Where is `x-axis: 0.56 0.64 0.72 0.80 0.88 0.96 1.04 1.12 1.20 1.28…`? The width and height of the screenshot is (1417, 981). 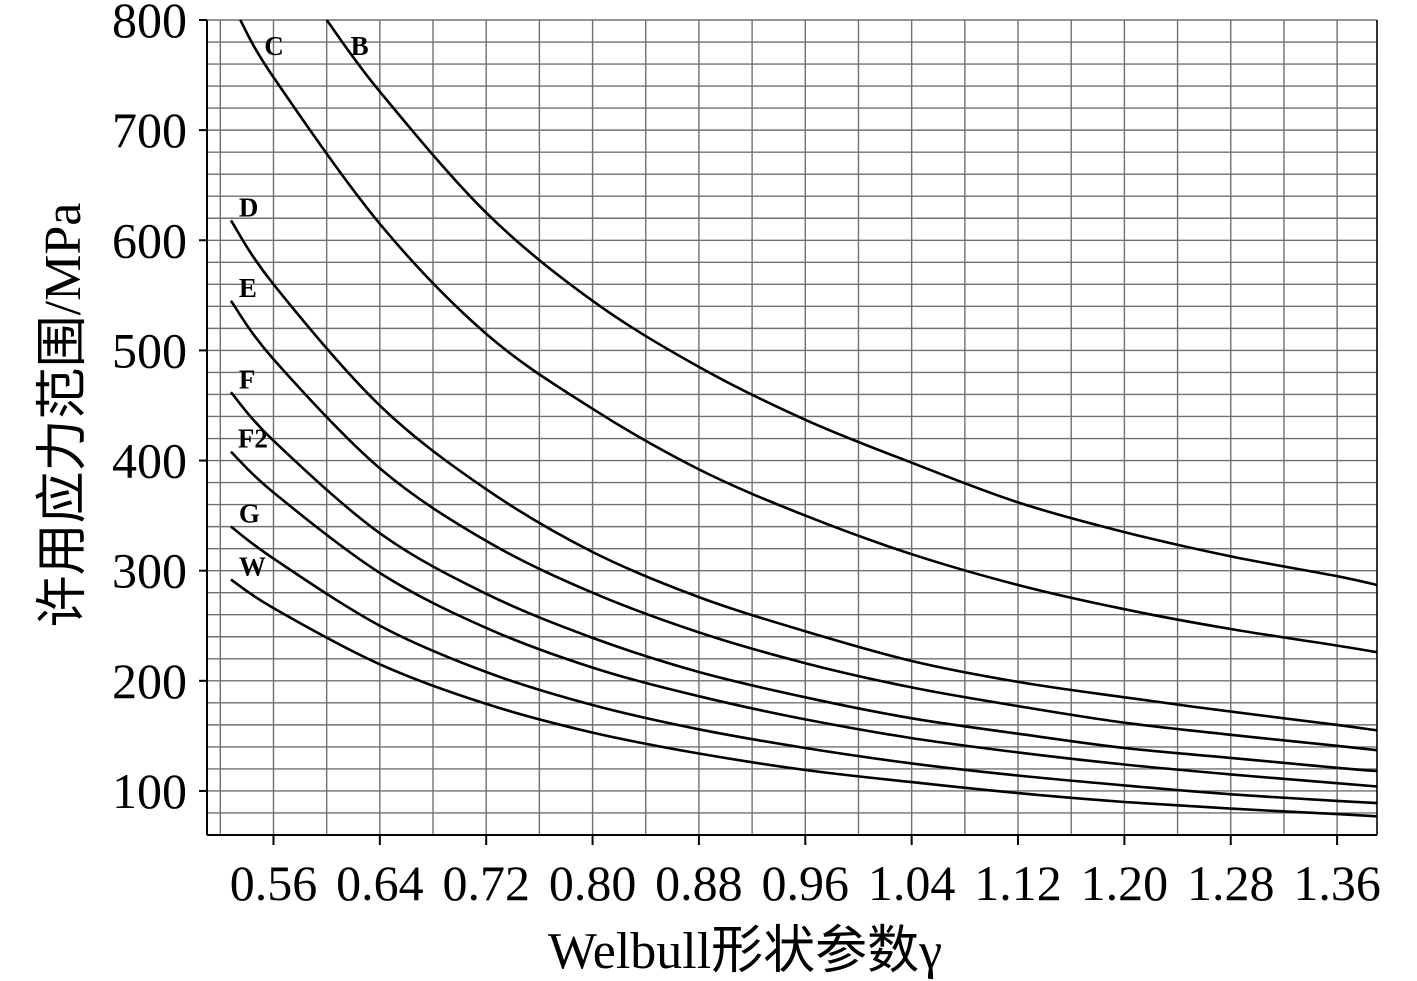 x-axis: 0.56 0.64 0.72 0.80 0.88 0.96 1.04 1.12 1.20 1.28… is located at coordinates (805, 873).